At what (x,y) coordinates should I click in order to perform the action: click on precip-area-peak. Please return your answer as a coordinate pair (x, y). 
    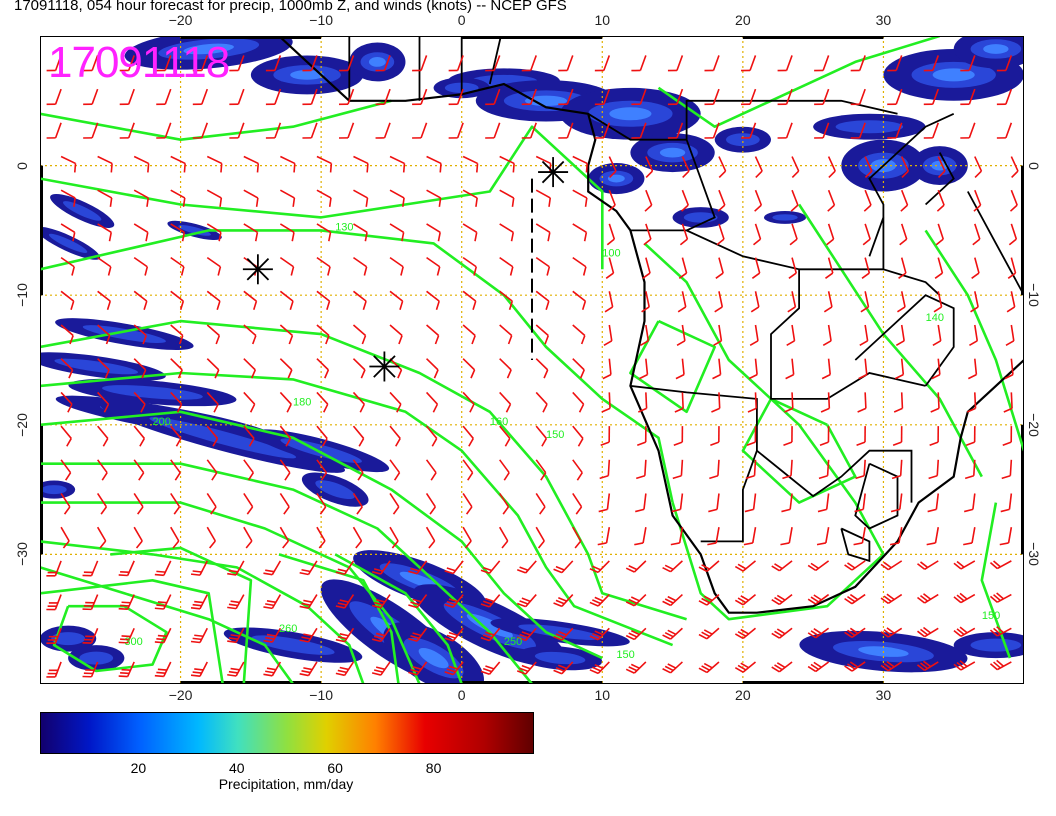
    Looking at the image, I should click on (996, 49).